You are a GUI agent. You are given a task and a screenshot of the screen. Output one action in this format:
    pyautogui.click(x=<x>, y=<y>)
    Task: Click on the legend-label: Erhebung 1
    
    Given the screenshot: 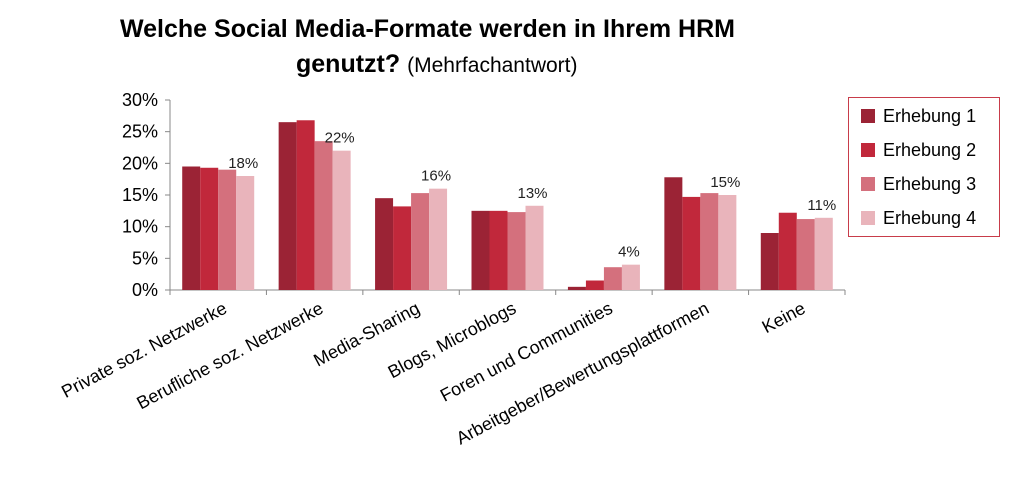 What is the action you would take?
    pyautogui.click(x=930, y=115)
    